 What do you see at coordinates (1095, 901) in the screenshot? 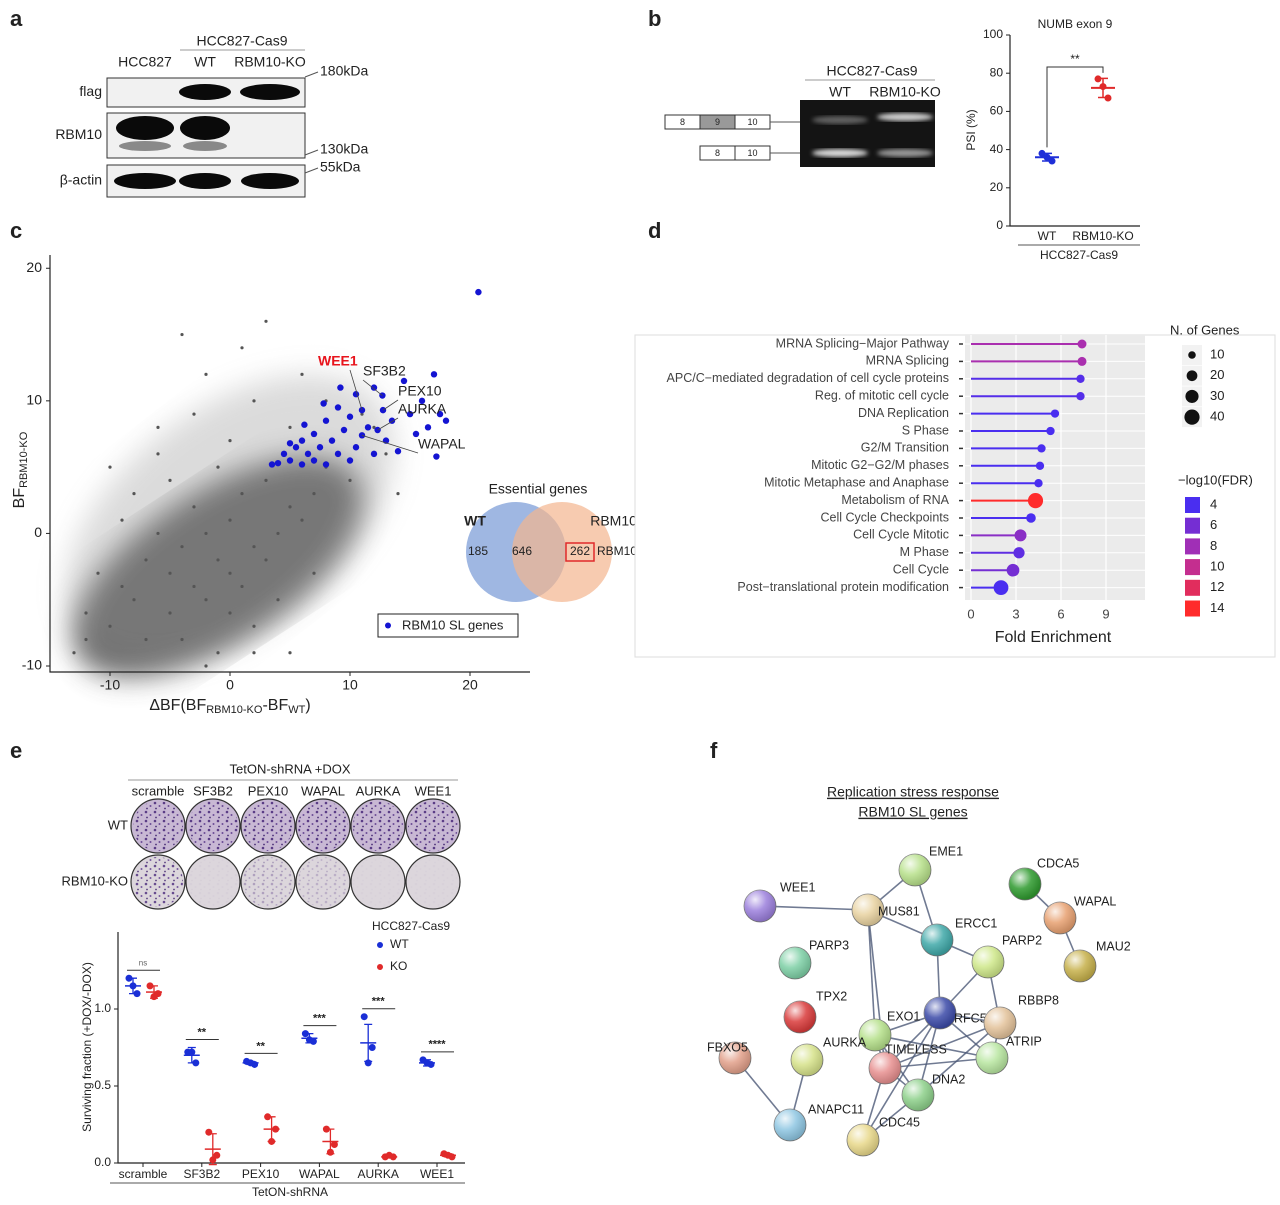
I see `node-label: WAPAL` at bounding box center [1095, 901].